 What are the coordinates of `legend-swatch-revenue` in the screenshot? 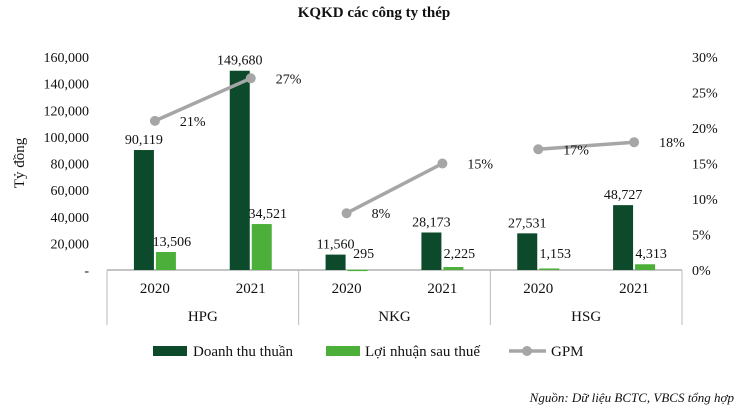 It's located at (170, 351).